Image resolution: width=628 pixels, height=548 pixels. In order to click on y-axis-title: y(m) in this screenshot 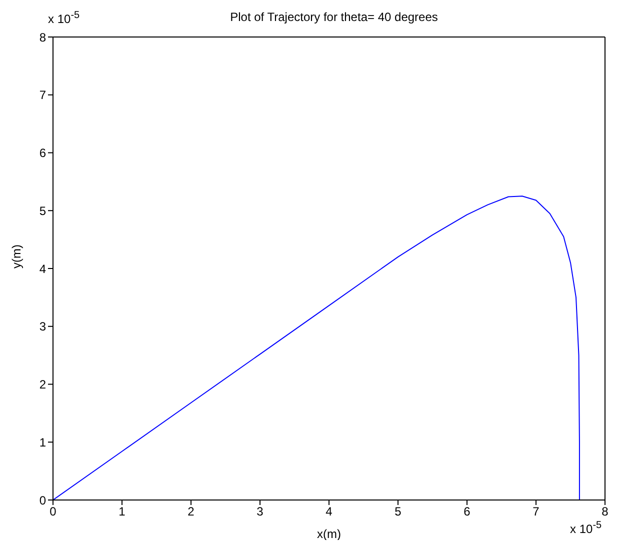, I will do `click(16, 256)`.